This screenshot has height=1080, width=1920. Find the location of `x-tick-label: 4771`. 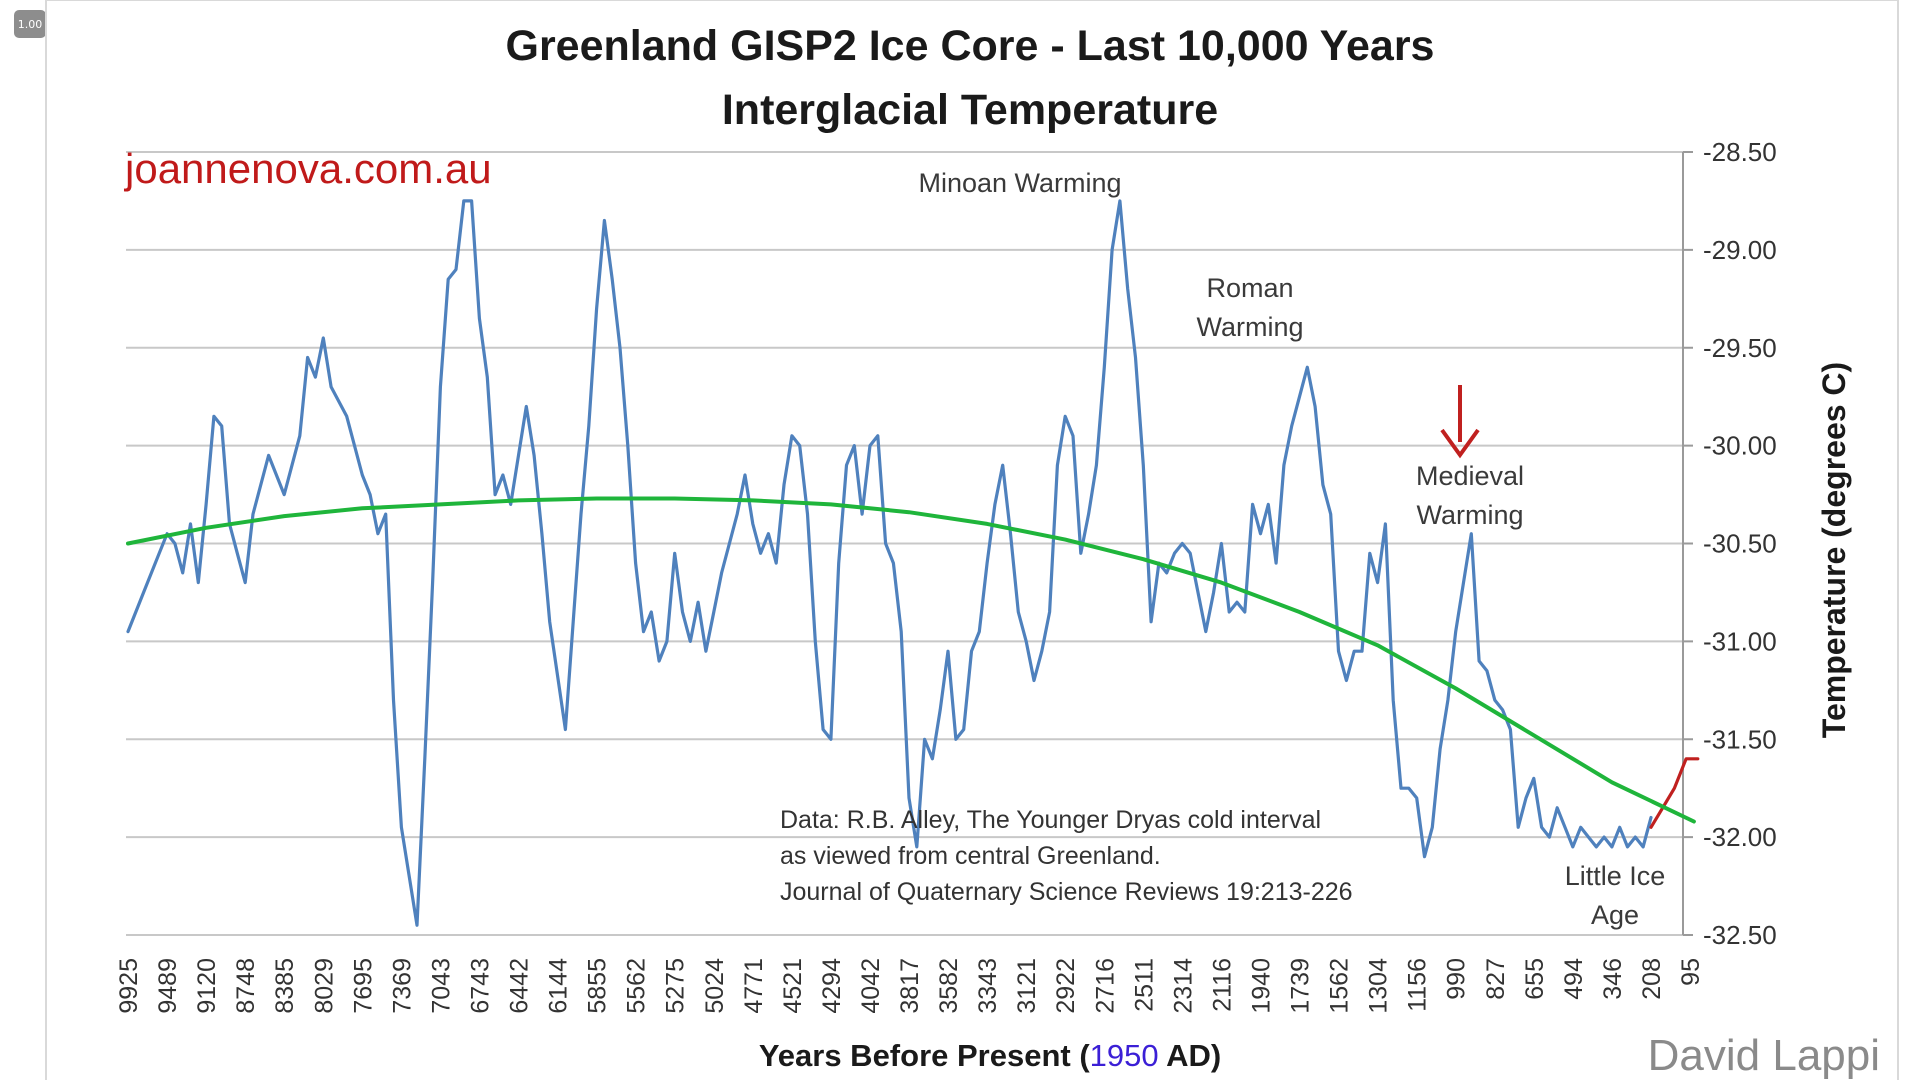

x-tick-label: 4771 is located at coordinates (754, 986).